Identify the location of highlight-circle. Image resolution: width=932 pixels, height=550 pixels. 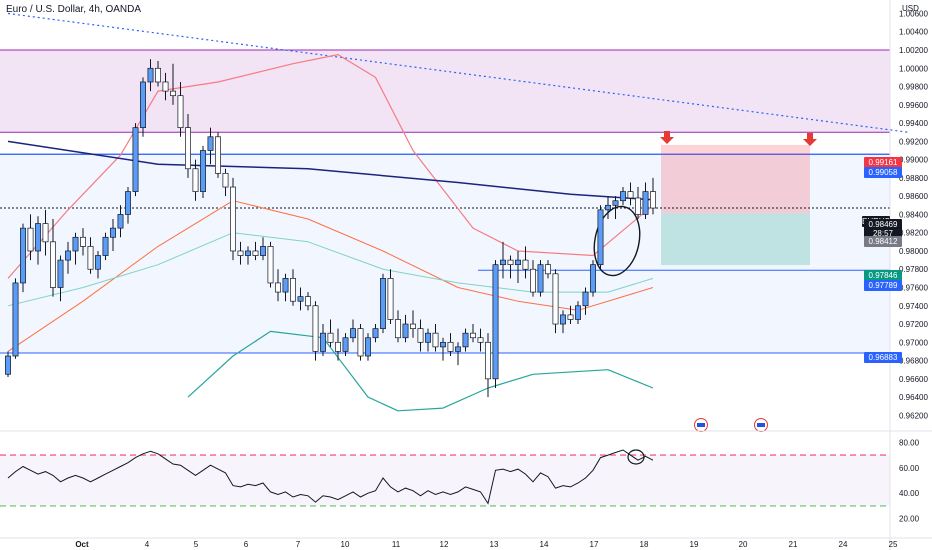
(617, 241).